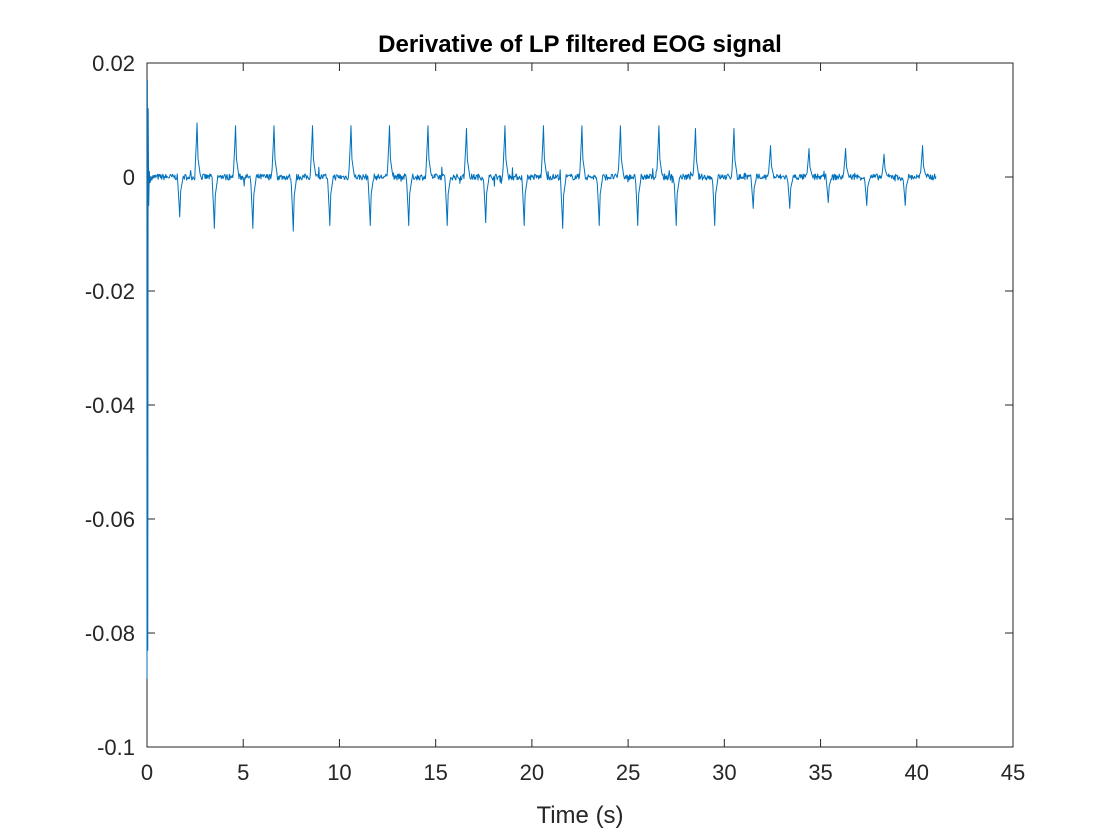  I want to click on y-tick-labels: -0.1 -0.08 -0.06 -0.04 -0.02 0 0.02, so click(110, 405).